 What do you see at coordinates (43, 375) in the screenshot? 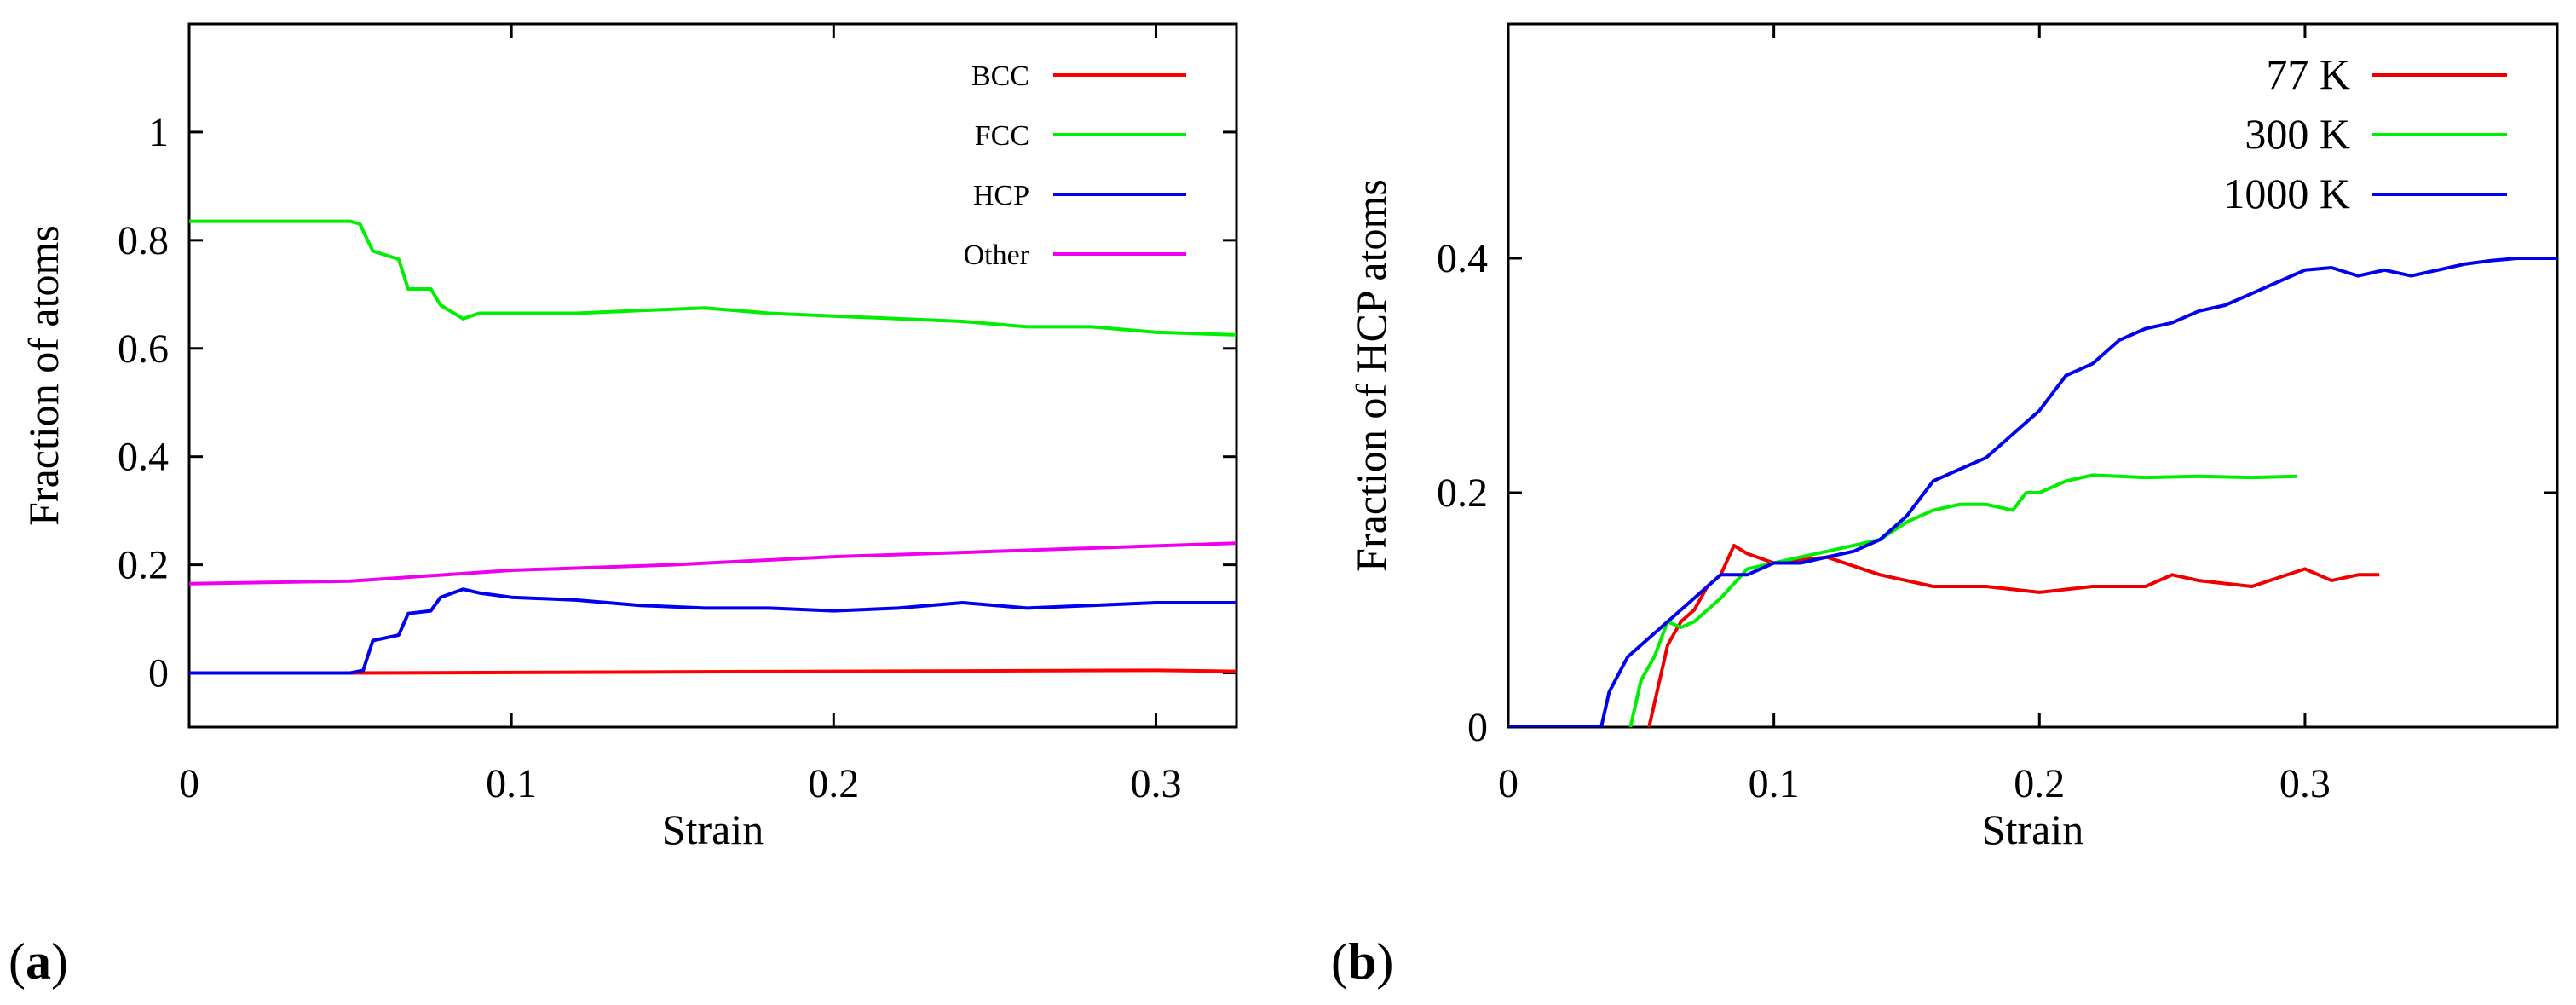
I see `y-axis-label: Fraction of atoms` at bounding box center [43, 375].